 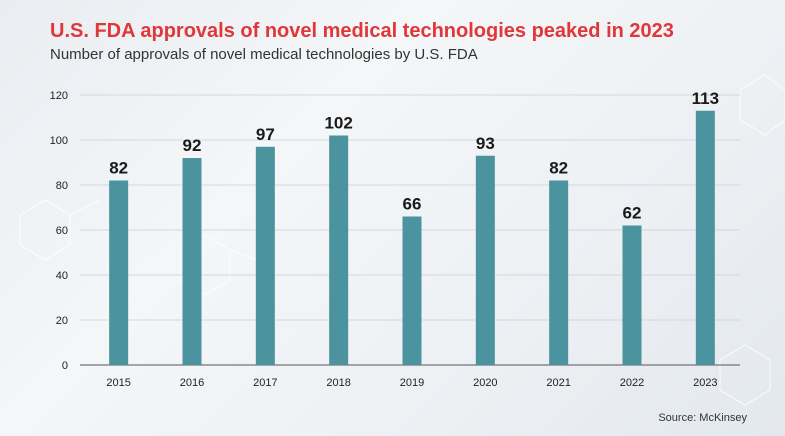 I want to click on y-tick-label: 100, so click(x=59, y=141).